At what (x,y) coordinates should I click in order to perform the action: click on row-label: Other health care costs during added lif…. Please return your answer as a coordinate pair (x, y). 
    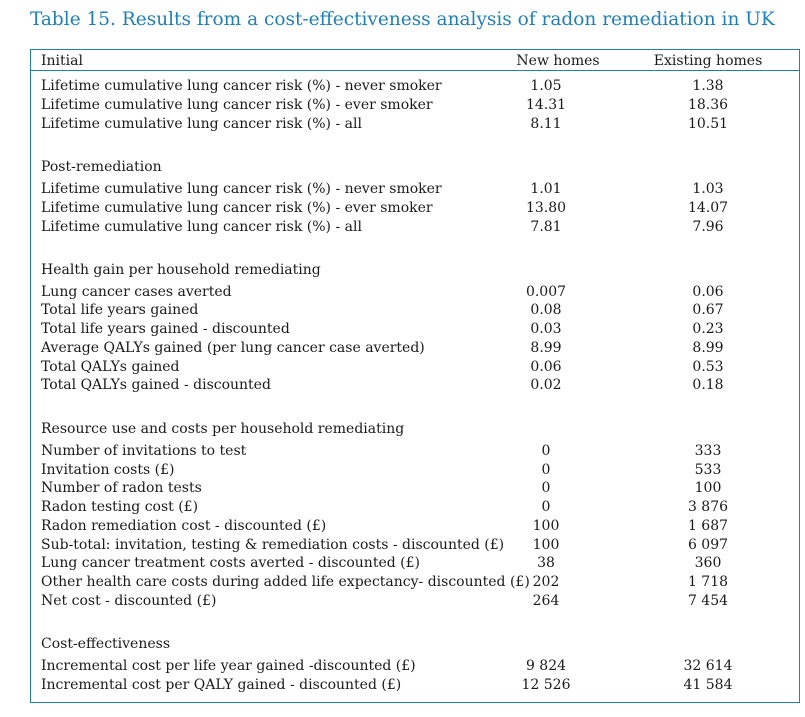
    Looking at the image, I should click on (285, 582).